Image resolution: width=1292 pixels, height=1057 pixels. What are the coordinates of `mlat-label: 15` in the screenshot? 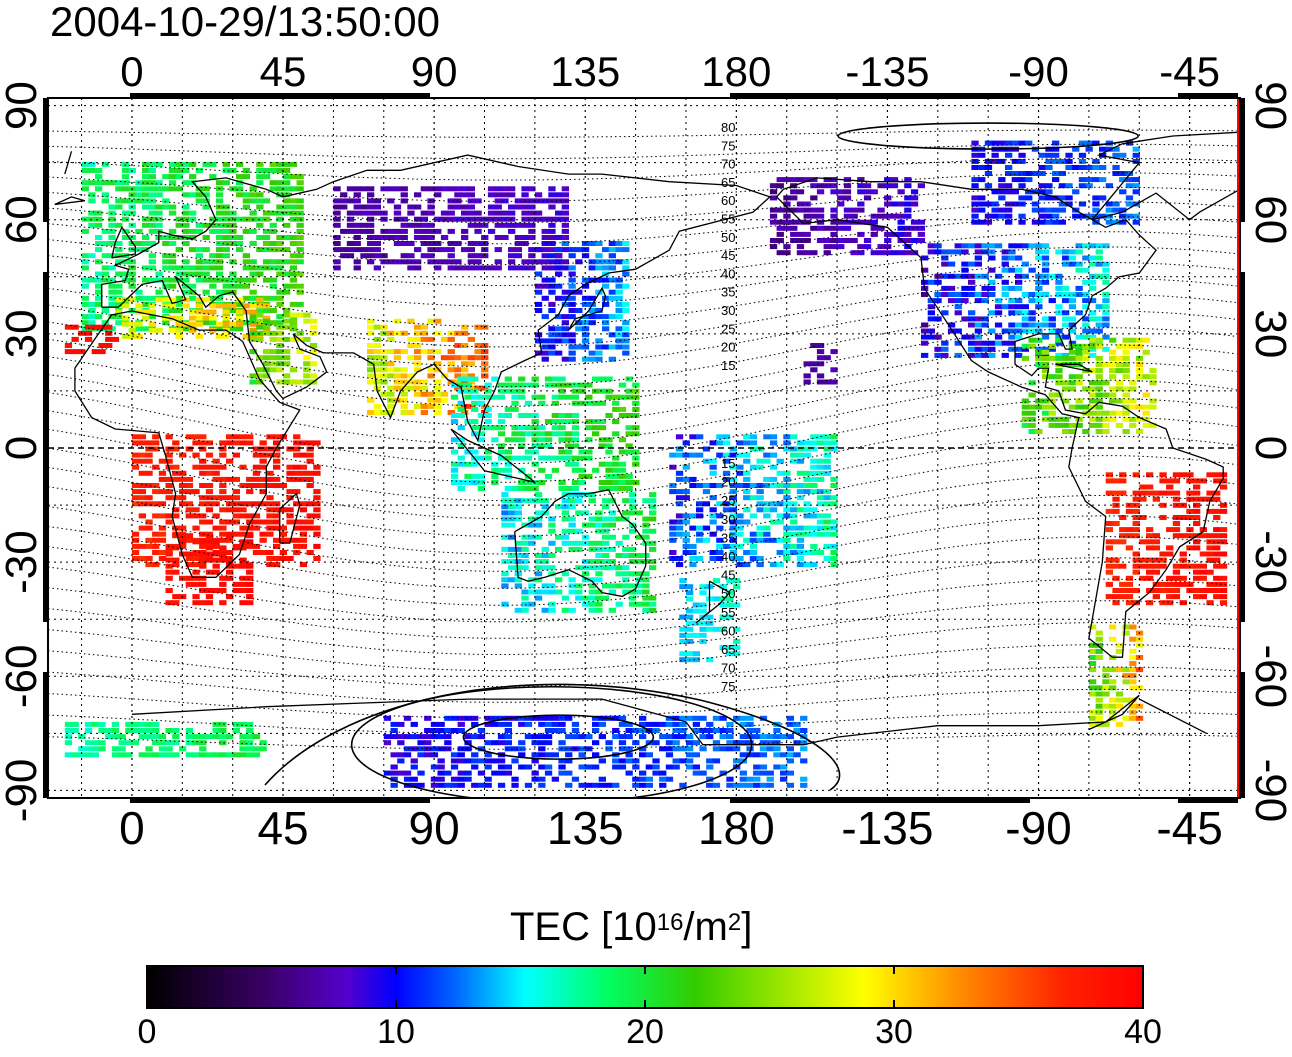 It's located at (728, 463).